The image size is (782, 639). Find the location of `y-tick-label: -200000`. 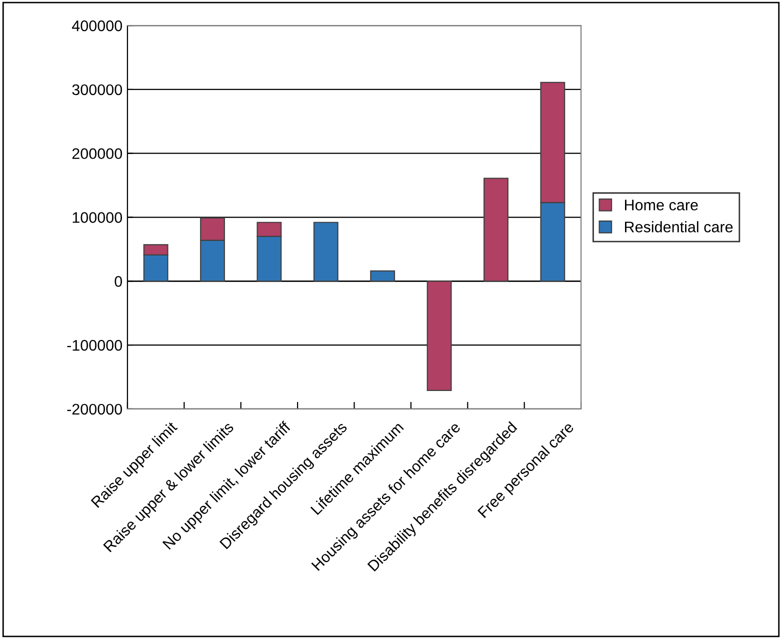

y-tick-label: -200000 is located at coordinates (94, 409).